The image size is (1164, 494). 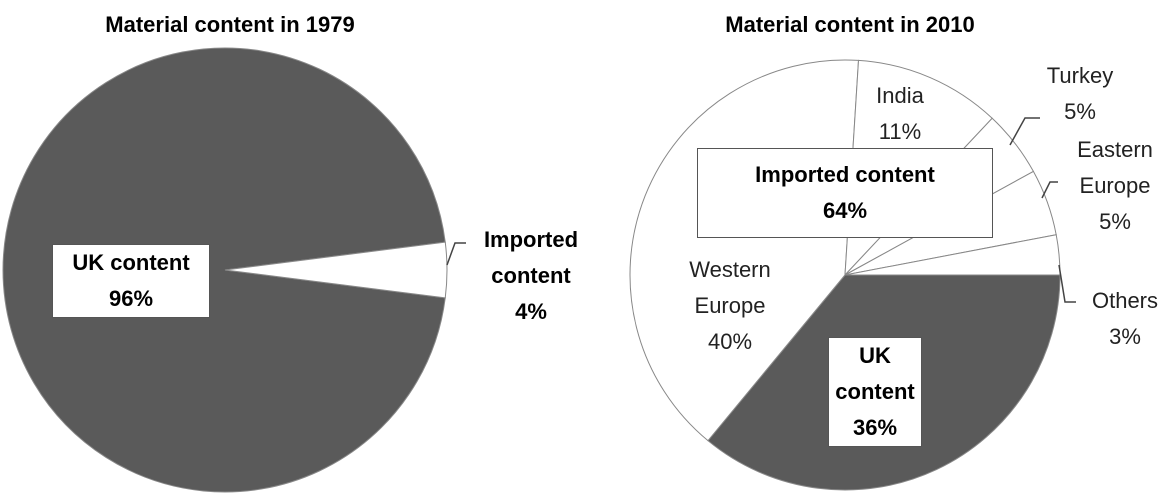 I want to click on pie-slice, so click(x=336, y=270).